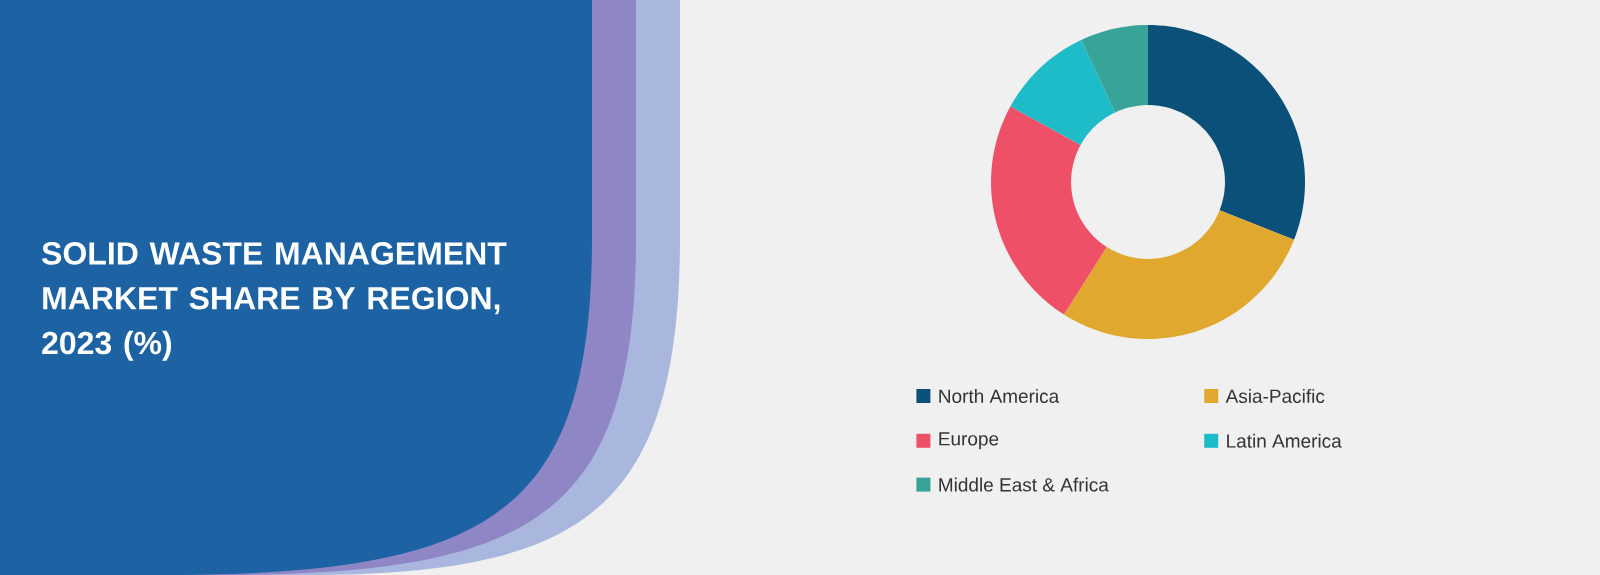 The image size is (1600, 575). I want to click on legend-label: Middle East & Africa, so click(1024, 484).